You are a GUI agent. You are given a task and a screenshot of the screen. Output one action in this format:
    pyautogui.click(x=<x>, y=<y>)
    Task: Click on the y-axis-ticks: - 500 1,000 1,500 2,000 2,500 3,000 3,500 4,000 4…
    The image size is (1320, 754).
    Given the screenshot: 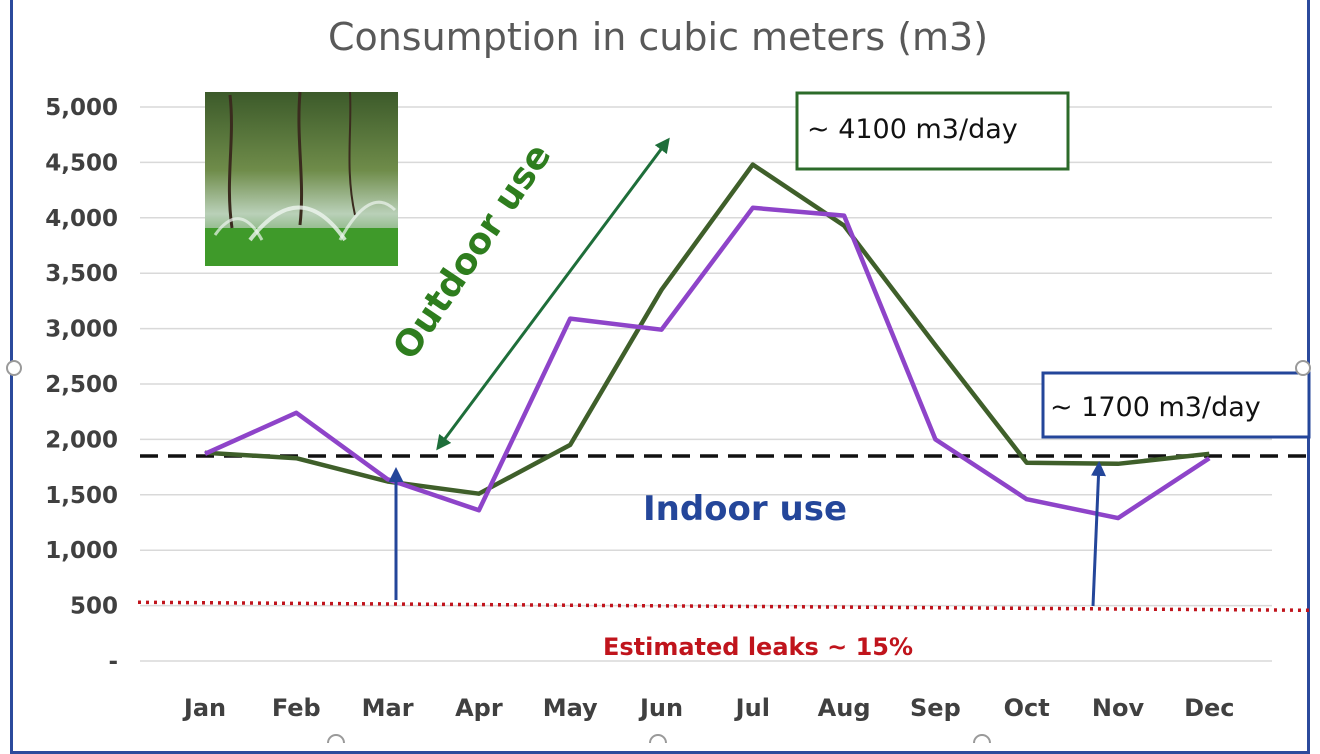 What is the action you would take?
    pyautogui.click(x=81, y=385)
    